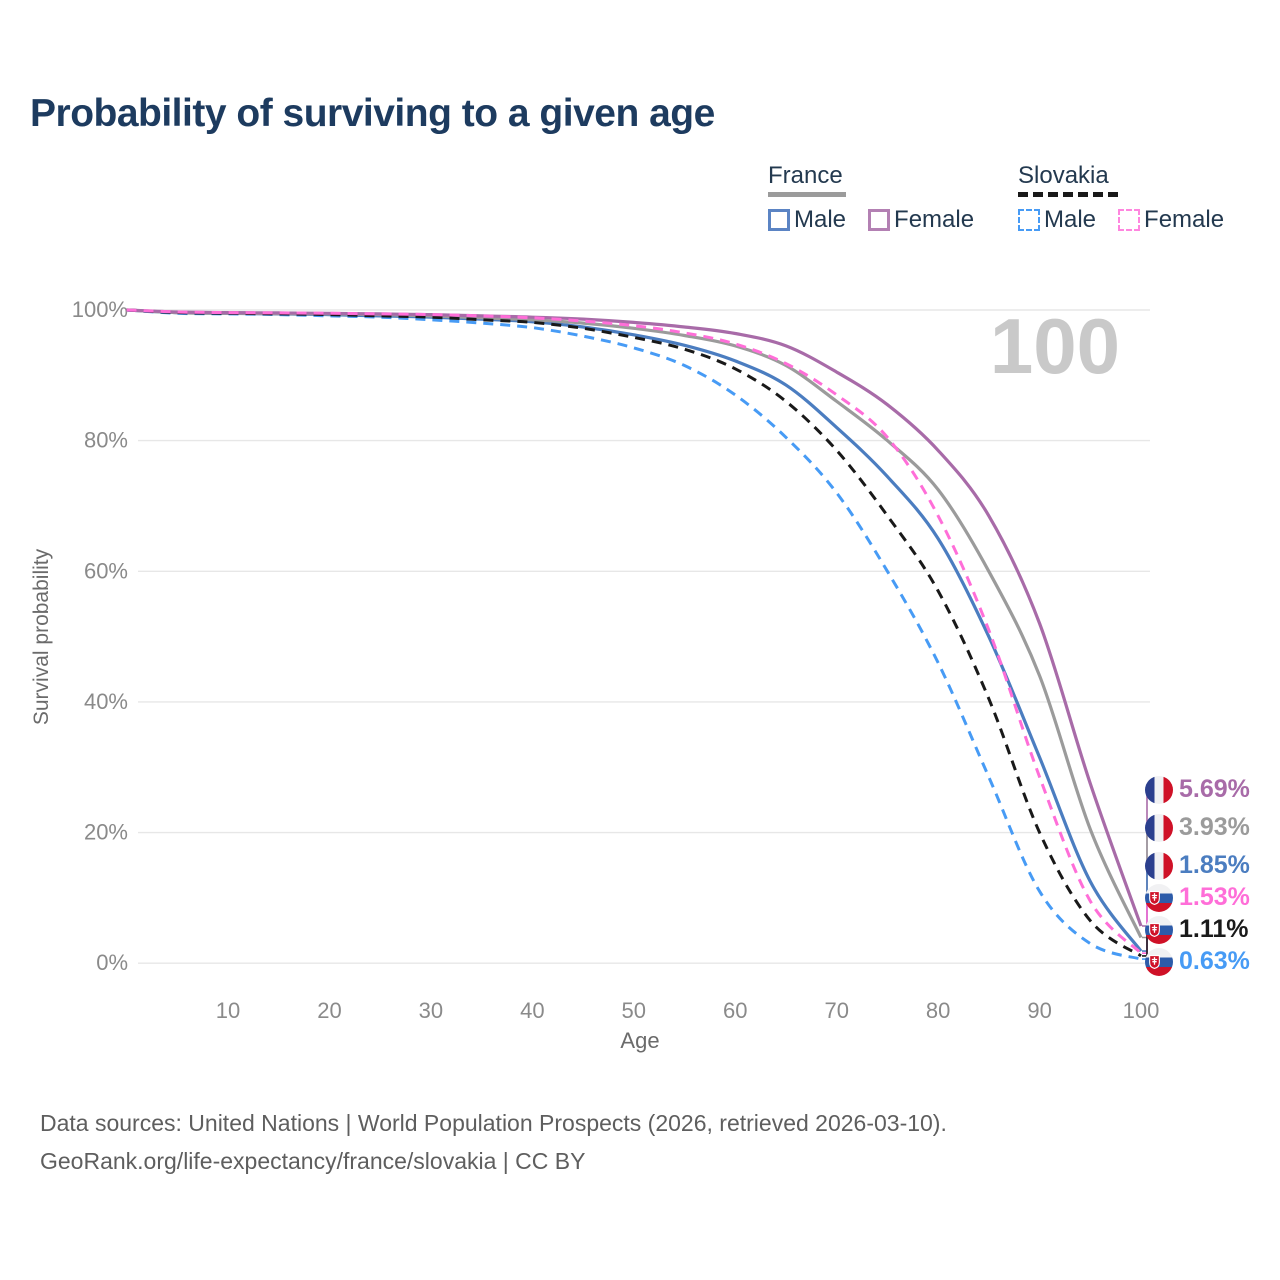 The height and width of the screenshot is (1280, 1280). I want to click on slovakia-female-swatch-icon, so click(1129, 220).